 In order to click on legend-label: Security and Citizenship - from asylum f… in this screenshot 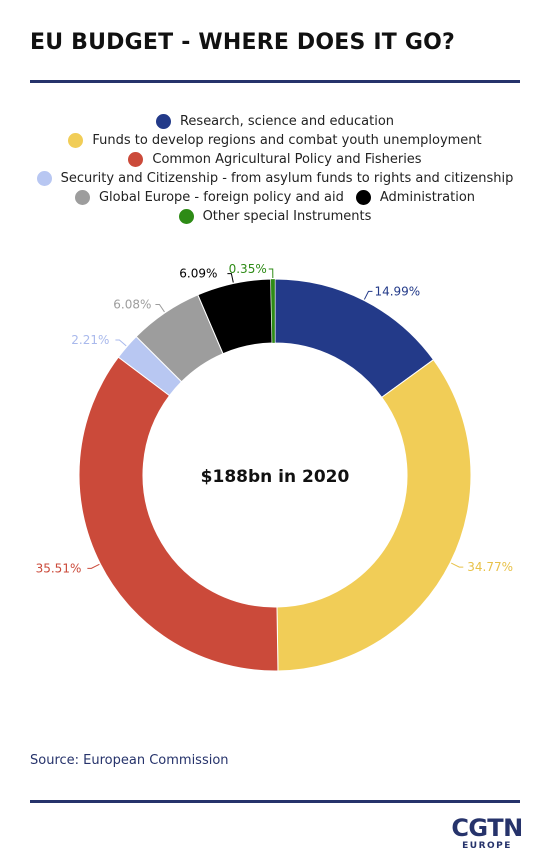, I will do `click(287, 178)`.